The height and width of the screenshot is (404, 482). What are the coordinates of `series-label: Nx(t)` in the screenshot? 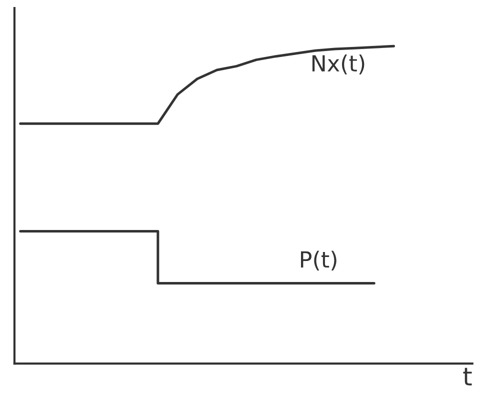 It's located at (338, 64).